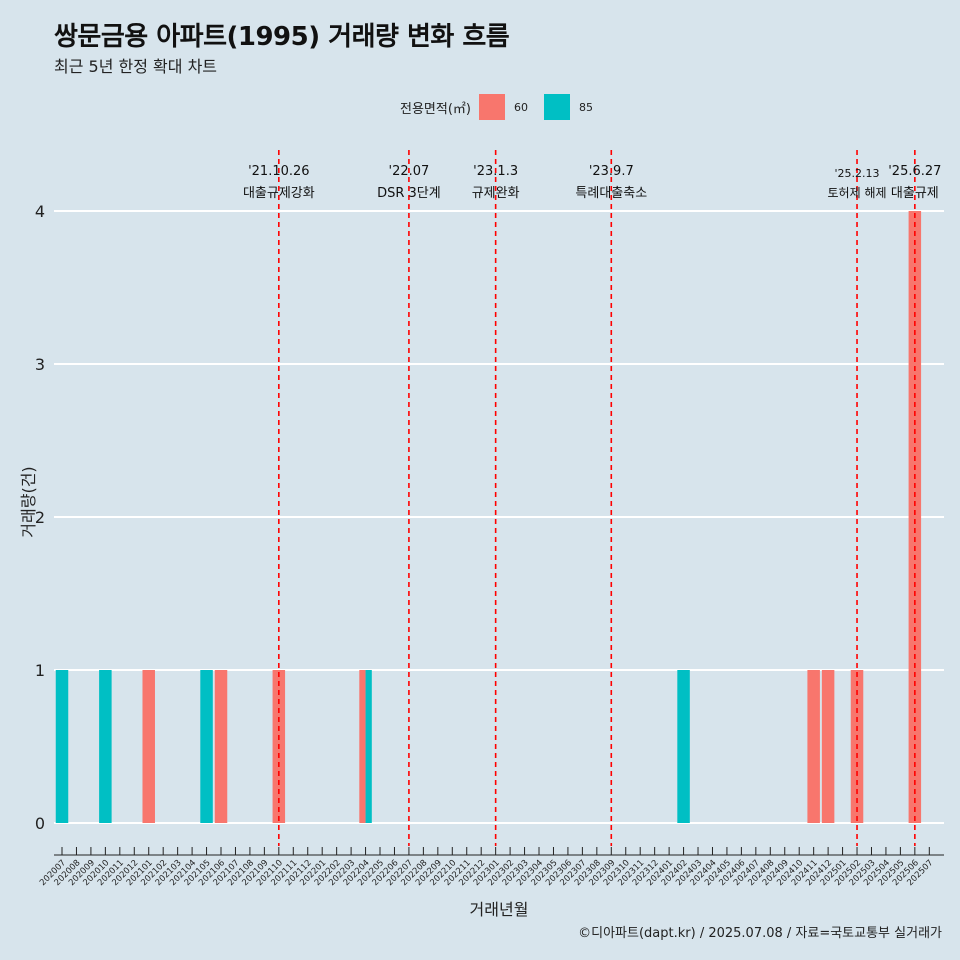 This screenshot has height=960, width=960. Describe the element at coordinates (279, 193) in the screenshot. I see `event-name-label: 대출규제강화` at that location.